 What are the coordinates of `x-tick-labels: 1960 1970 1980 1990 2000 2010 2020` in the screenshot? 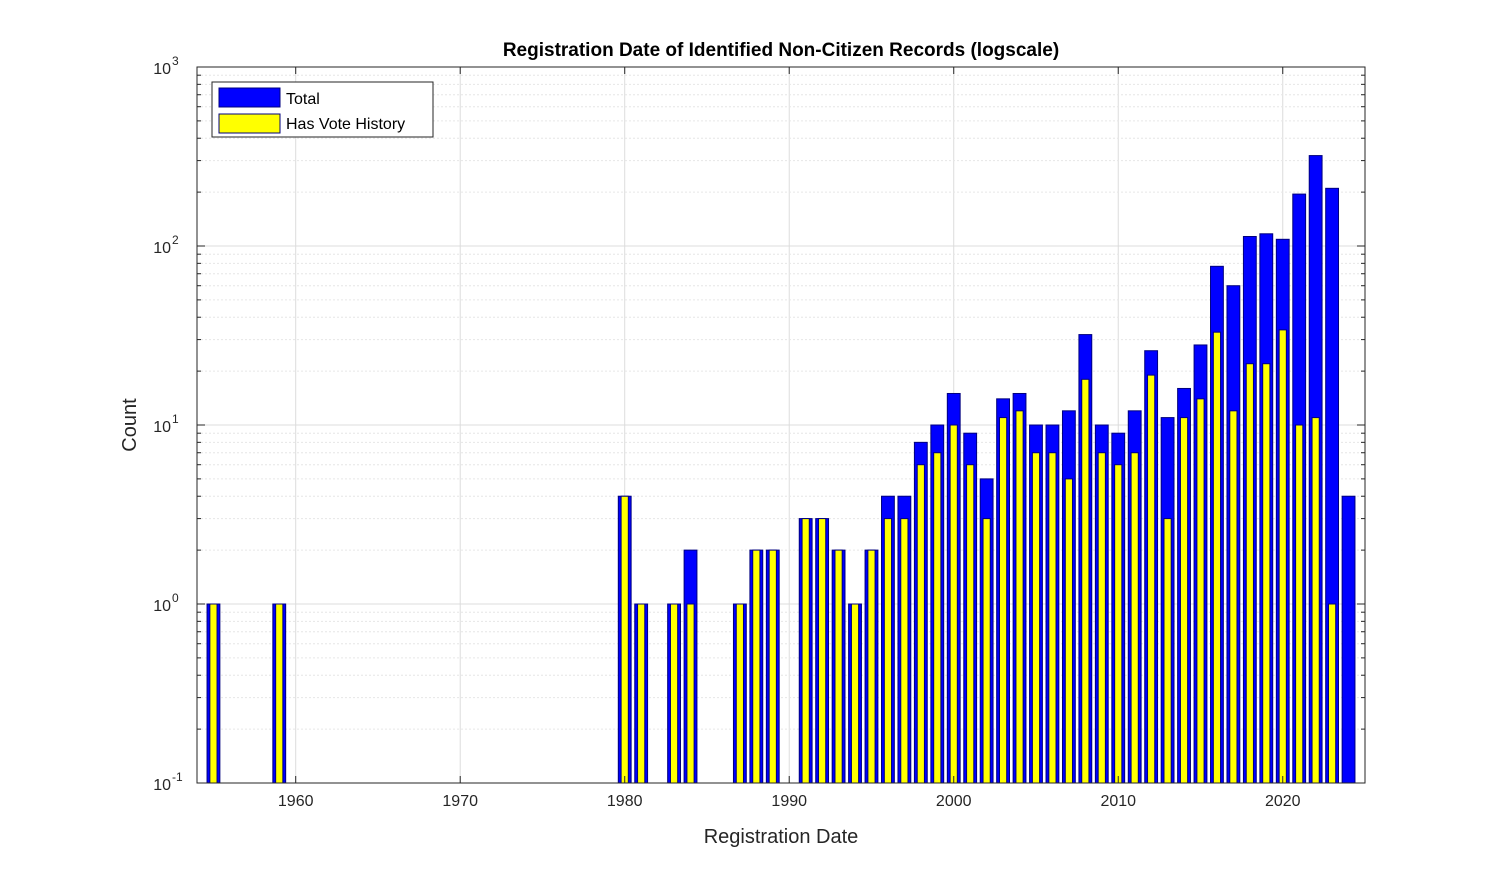 It's located at (789, 801).